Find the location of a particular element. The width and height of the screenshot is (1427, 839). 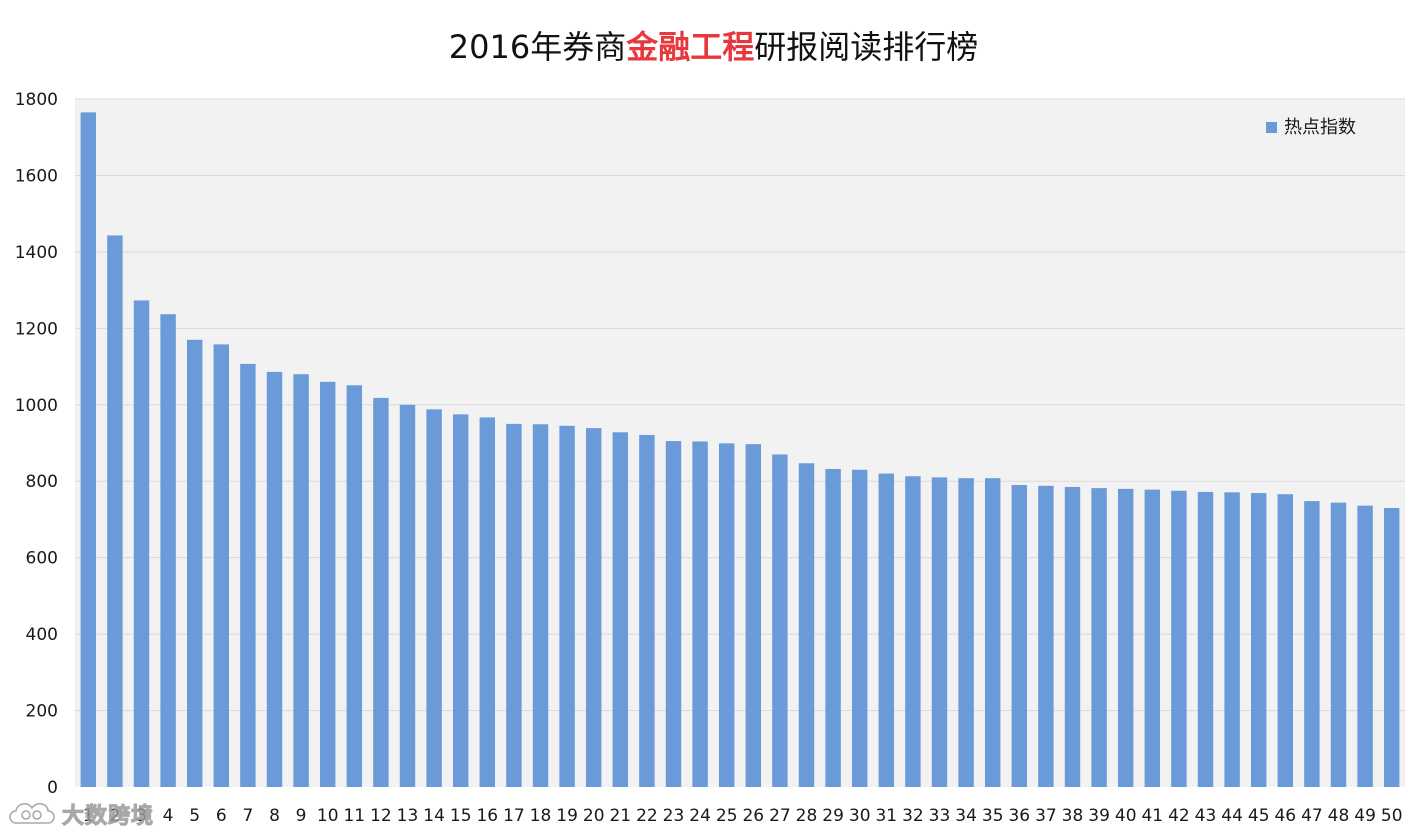

x-tick-label: 30 is located at coordinates (860, 816).